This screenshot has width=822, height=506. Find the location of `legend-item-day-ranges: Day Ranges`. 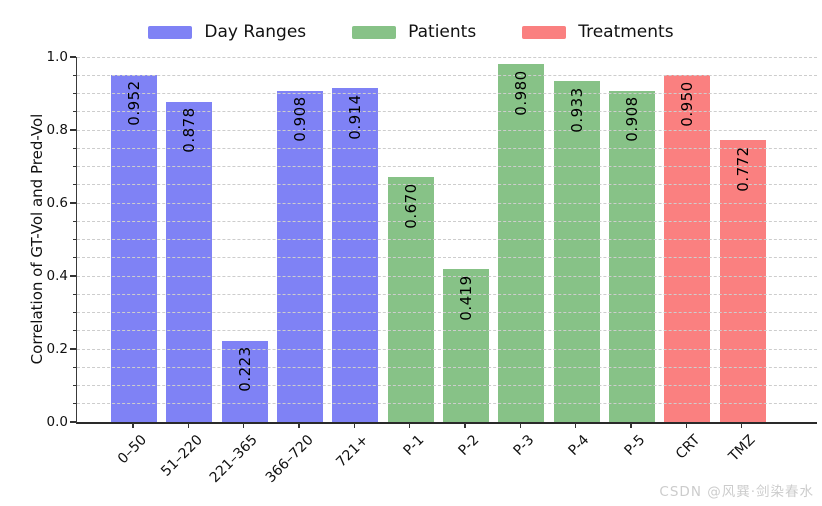

legend-item-day-ranges: Day Ranges is located at coordinates (227, 32).